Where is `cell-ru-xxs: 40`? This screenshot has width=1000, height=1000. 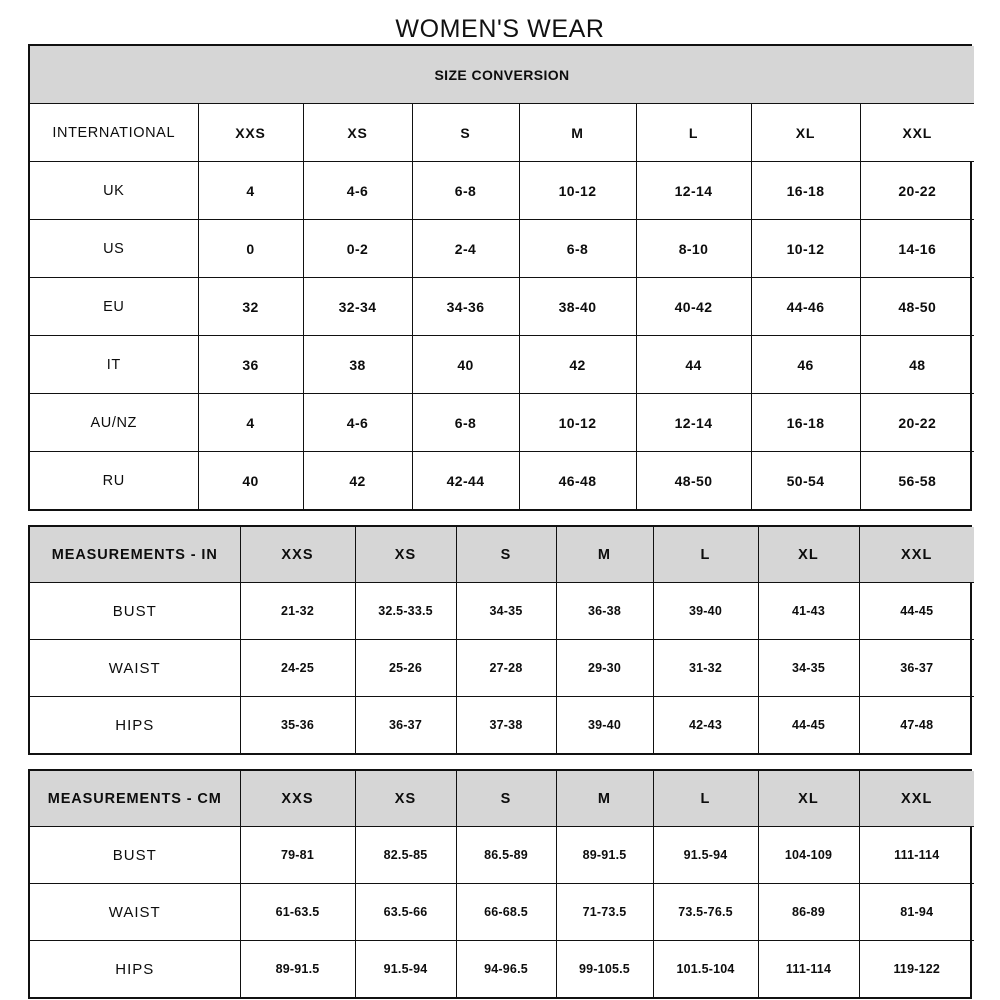 cell-ru-xxs: 40 is located at coordinates (250, 480).